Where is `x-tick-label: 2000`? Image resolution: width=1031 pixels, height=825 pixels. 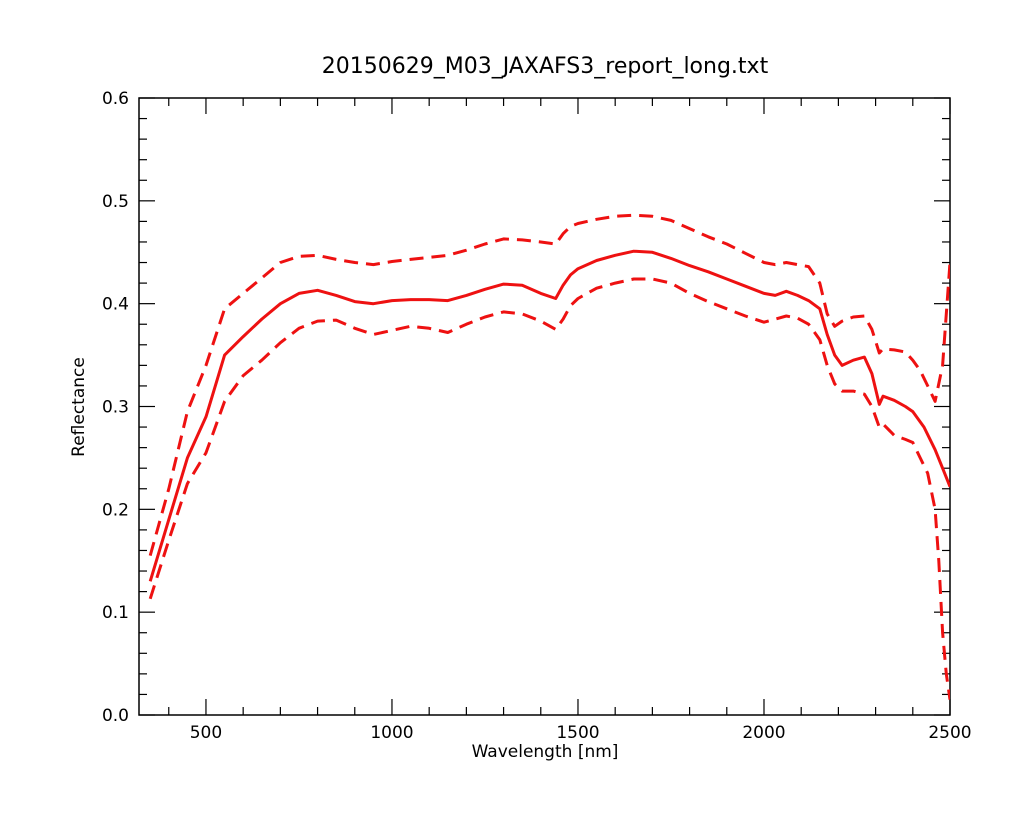
x-tick-label: 2000 is located at coordinates (763, 733).